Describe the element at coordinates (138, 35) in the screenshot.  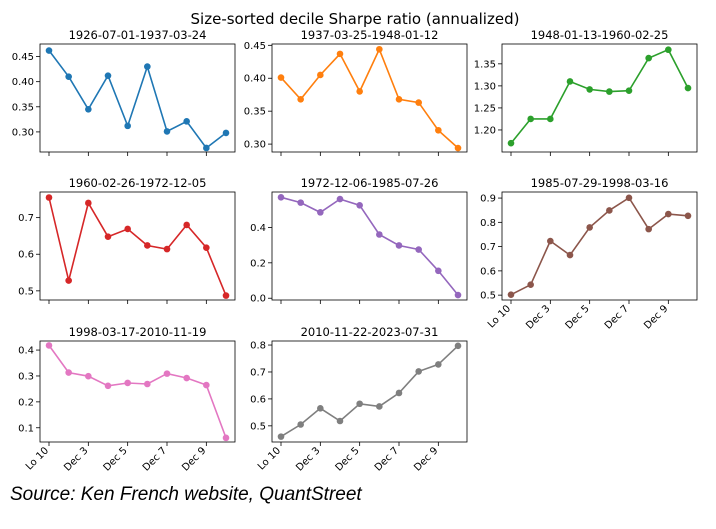
I see `subplot-title: 1926-07-01-1937-03-24` at that location.